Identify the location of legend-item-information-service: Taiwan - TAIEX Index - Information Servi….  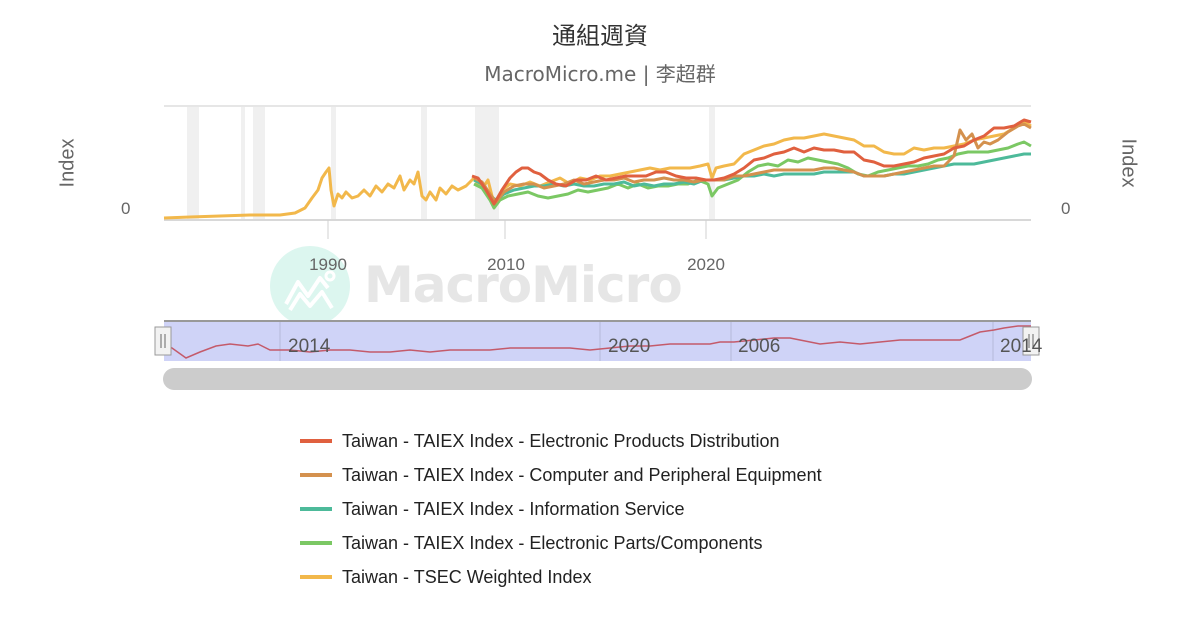
(561, 509).